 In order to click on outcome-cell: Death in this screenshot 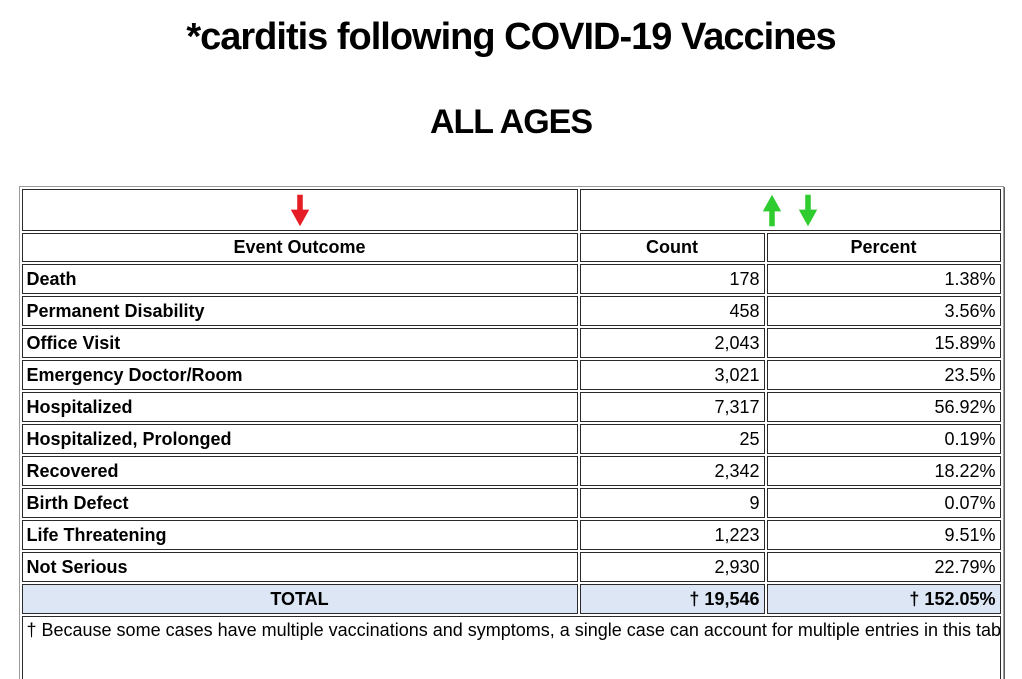, I will do `click(299, 279)`.